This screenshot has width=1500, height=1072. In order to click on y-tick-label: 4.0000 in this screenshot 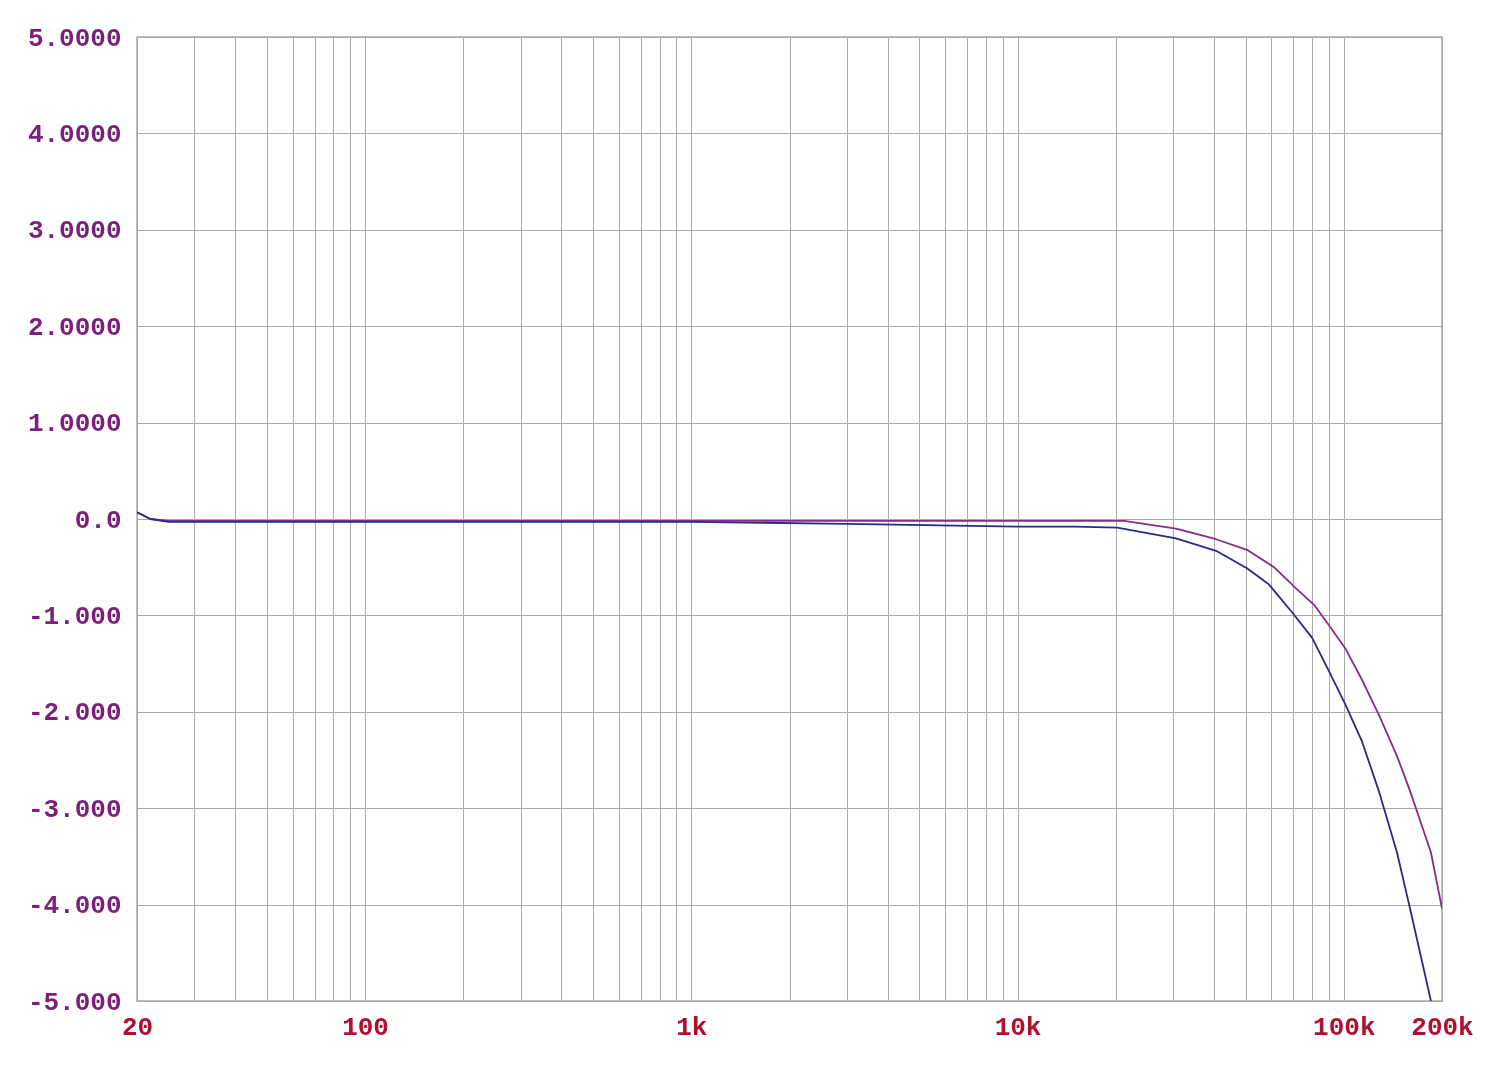, I will do `click(74, 134)`.